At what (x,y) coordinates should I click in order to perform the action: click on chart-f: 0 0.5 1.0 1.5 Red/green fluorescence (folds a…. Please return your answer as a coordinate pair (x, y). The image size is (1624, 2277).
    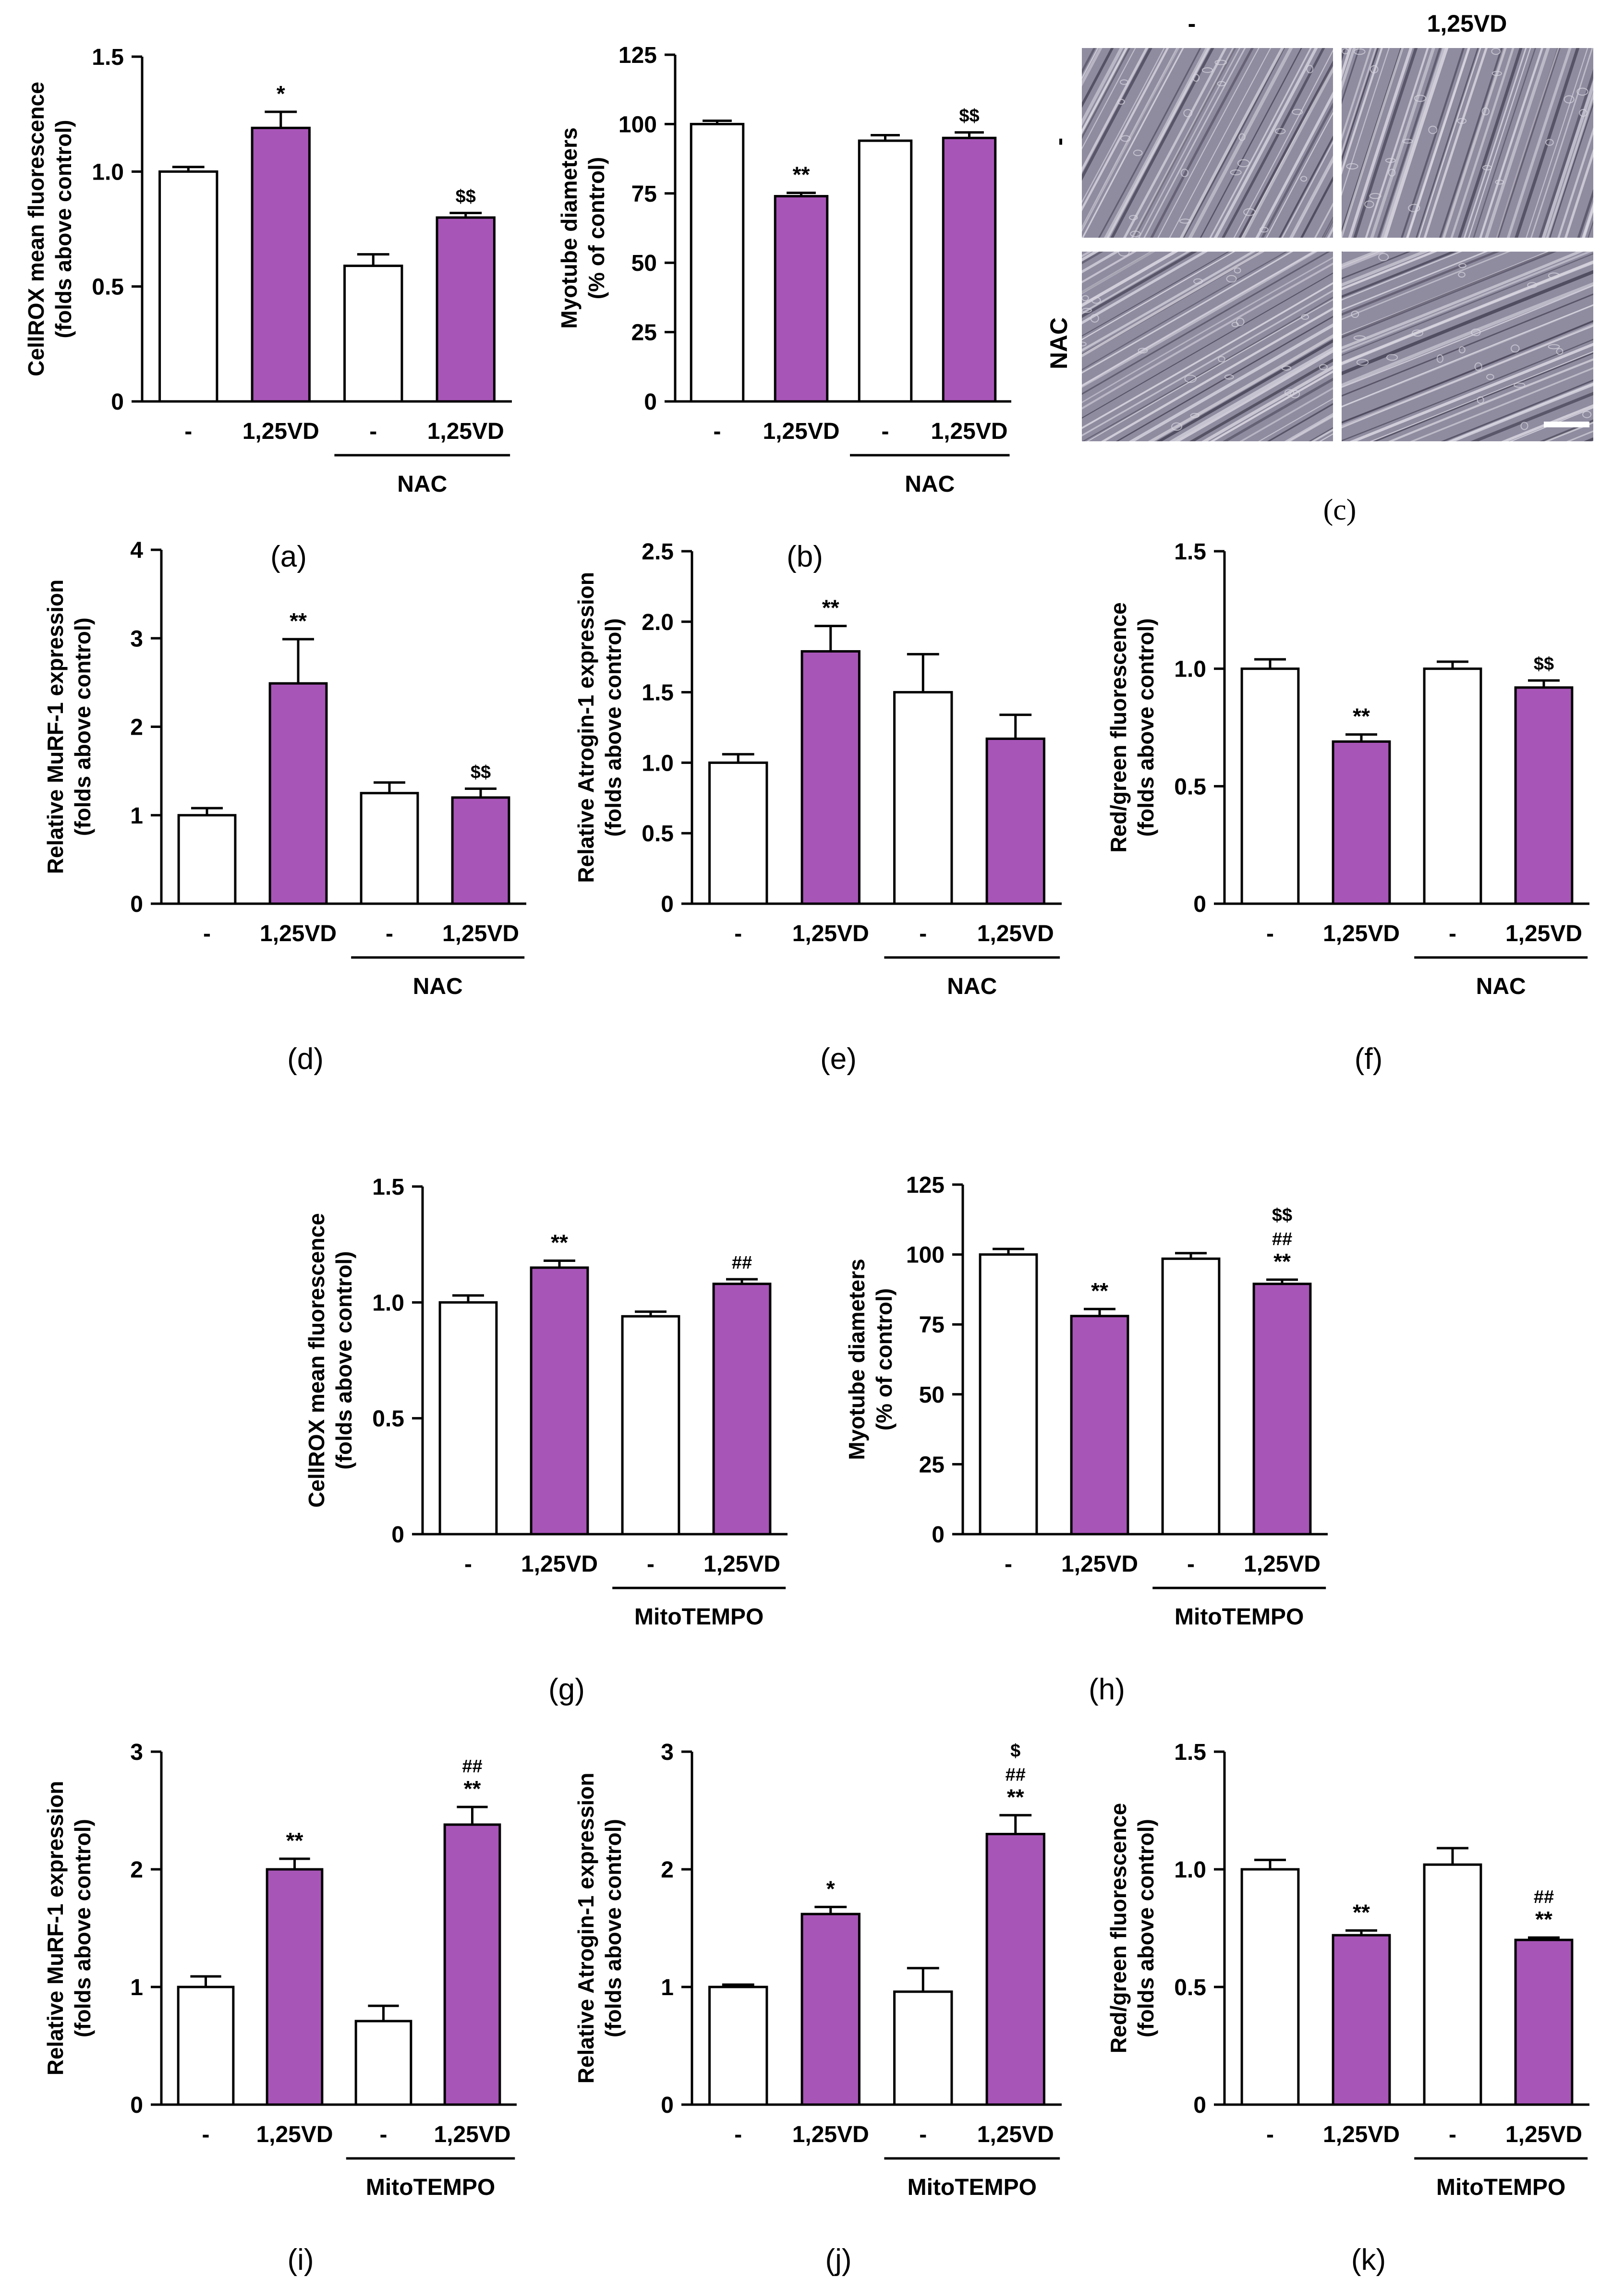
    Looking at the image, I should click on (1347, 808).